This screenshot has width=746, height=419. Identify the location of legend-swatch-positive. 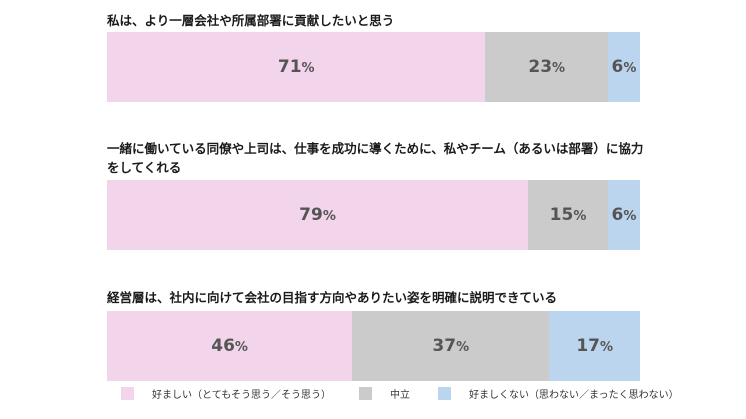
(127, 393).